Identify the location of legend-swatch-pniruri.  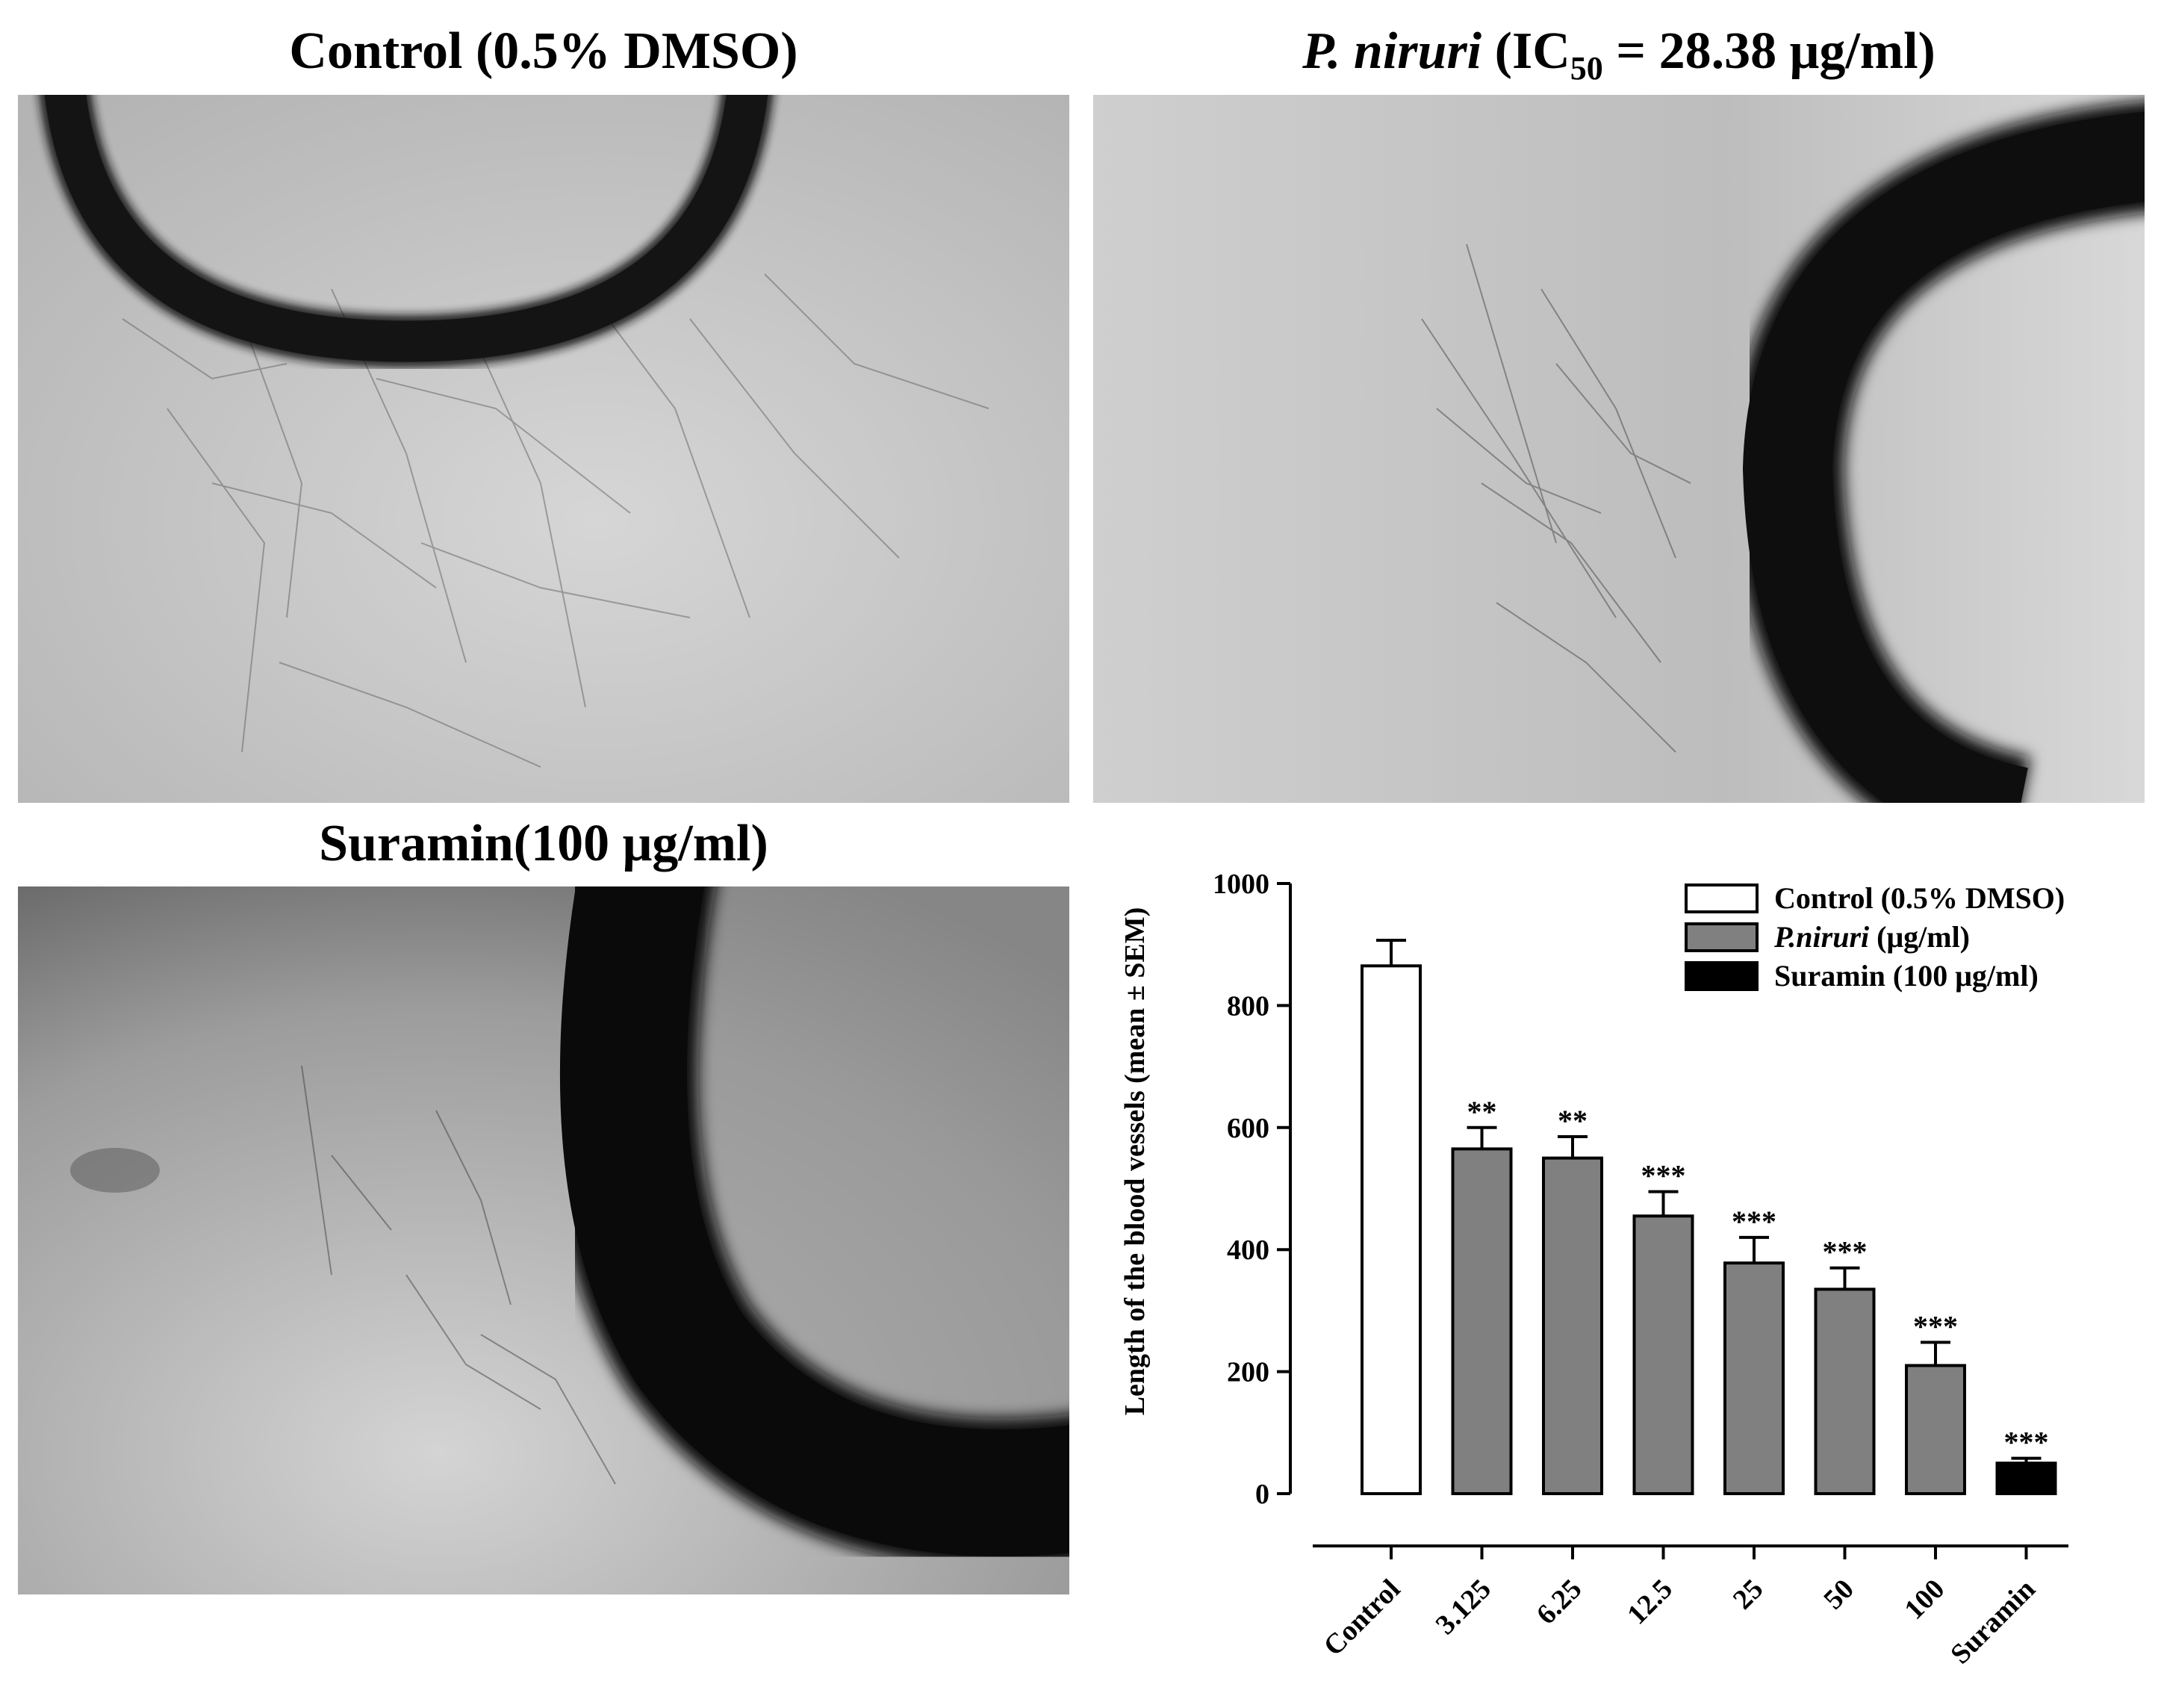
(1722, 937).